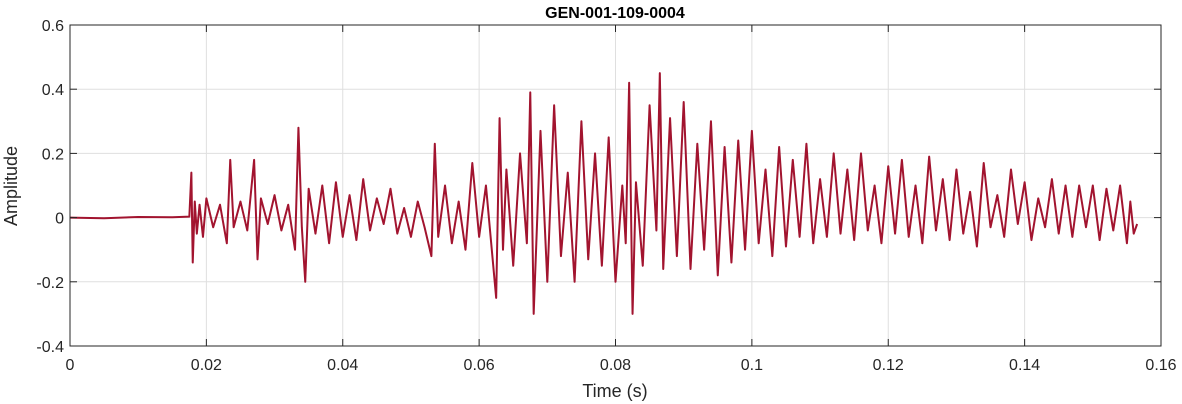 This screenshot has width=1182, height=404. Describe the element at coordinates (1024, 365) in the screenshot. I see `x-tick-label: 0.14` at that location.